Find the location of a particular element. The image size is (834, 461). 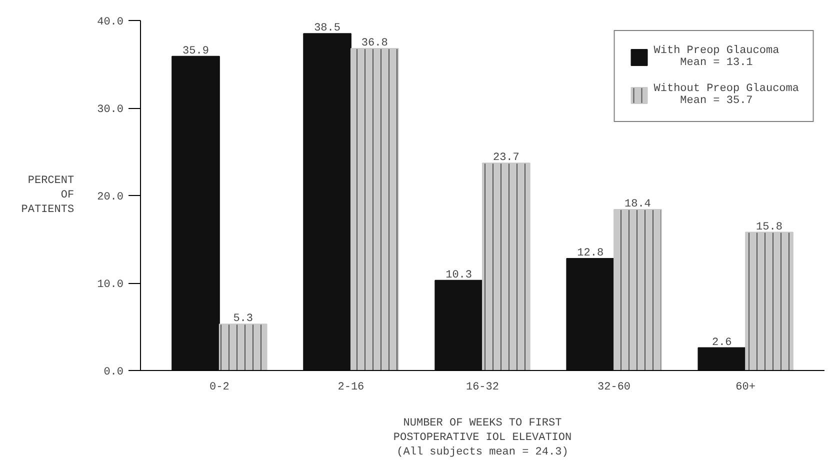

x-tick-label: 16-32 is located at coordinates (483, 388).